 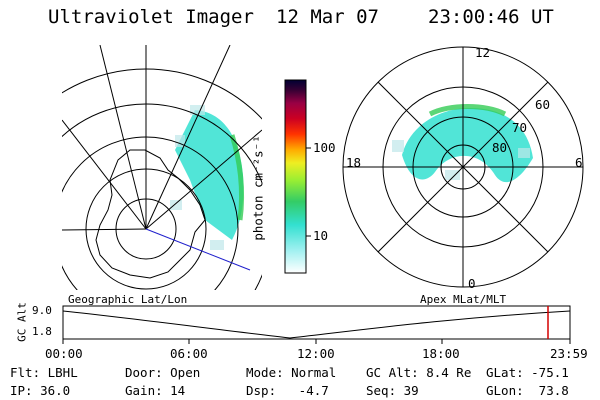 What do you see at coordinates (327, 17) in the screenshot?
I see `date-label: 12 Mar 07` at bounding box center [327, 17].